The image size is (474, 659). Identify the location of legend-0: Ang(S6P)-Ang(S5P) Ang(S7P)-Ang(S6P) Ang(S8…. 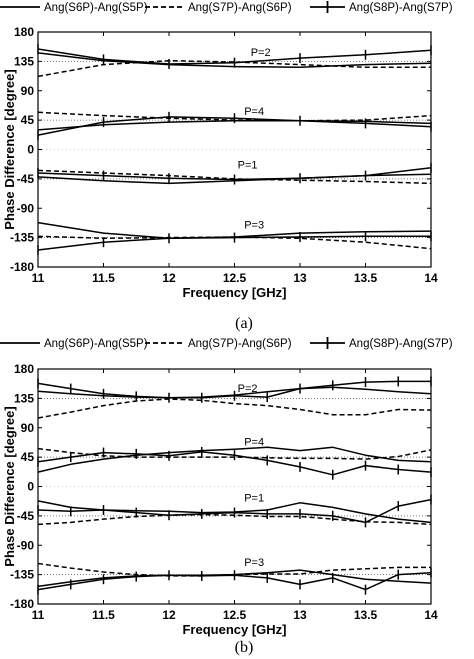
(226, 7).